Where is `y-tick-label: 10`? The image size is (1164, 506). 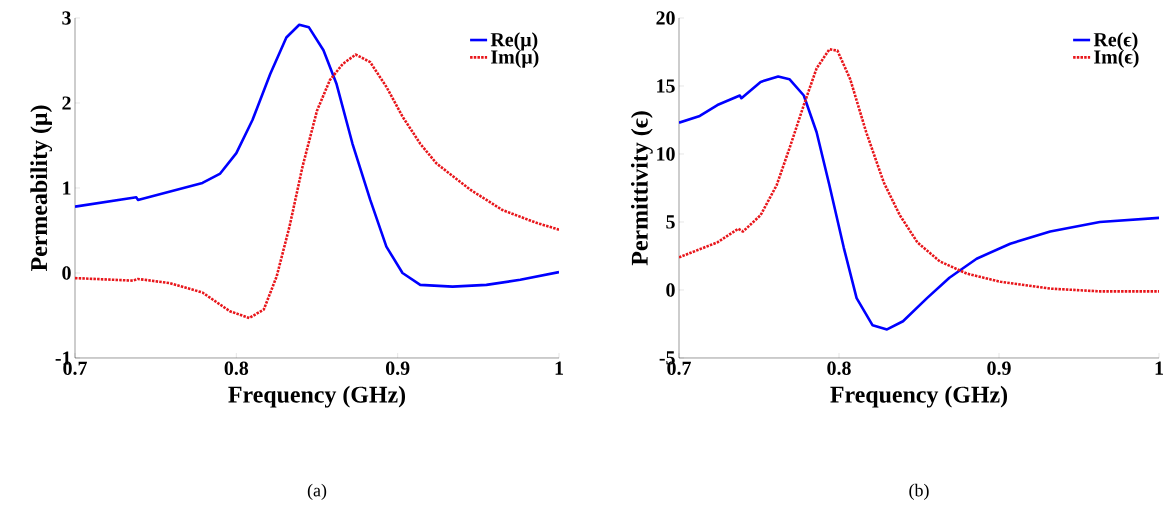 y-tick-label: 10 is located at coordinates (666, 154).